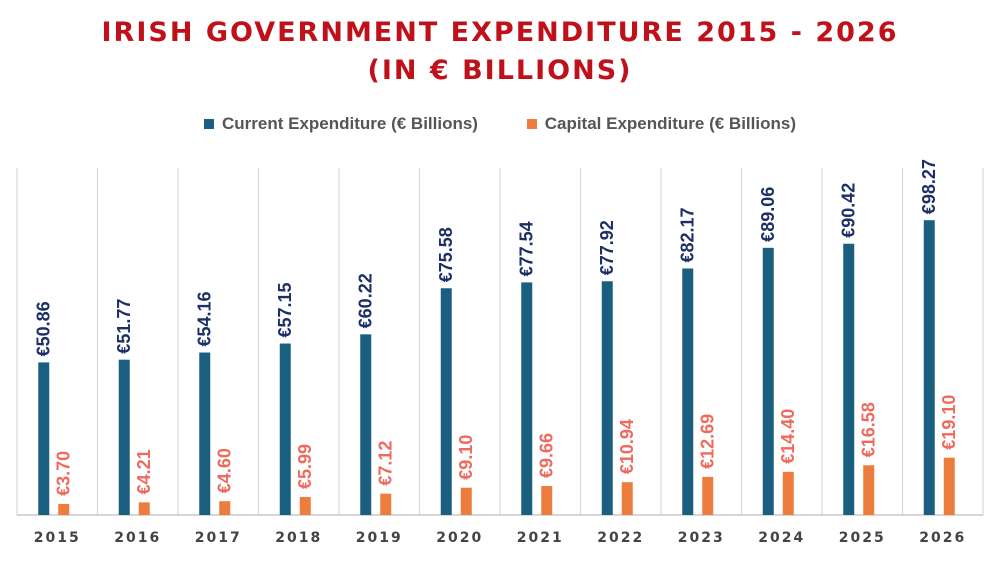 This screenshot has width=1000, height=561. I want to click on bar-current-2023, so click(688, 391).